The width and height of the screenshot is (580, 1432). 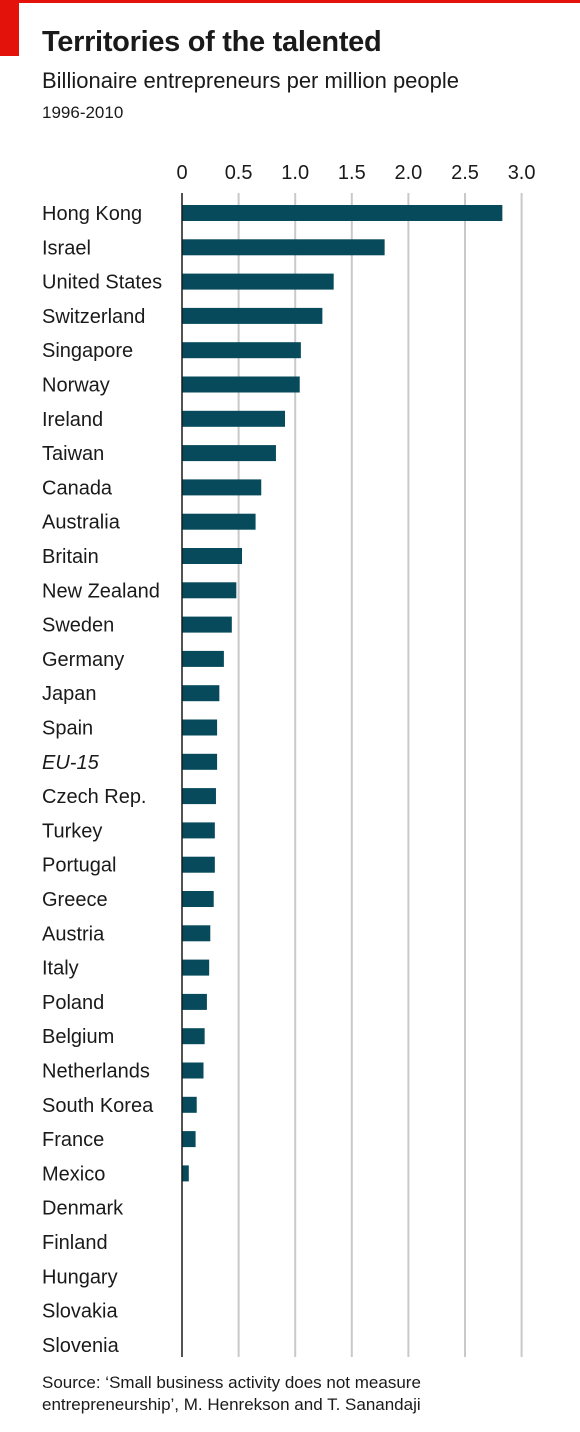 I want to click on category-label: Finland, so click(x=75, y=1243).